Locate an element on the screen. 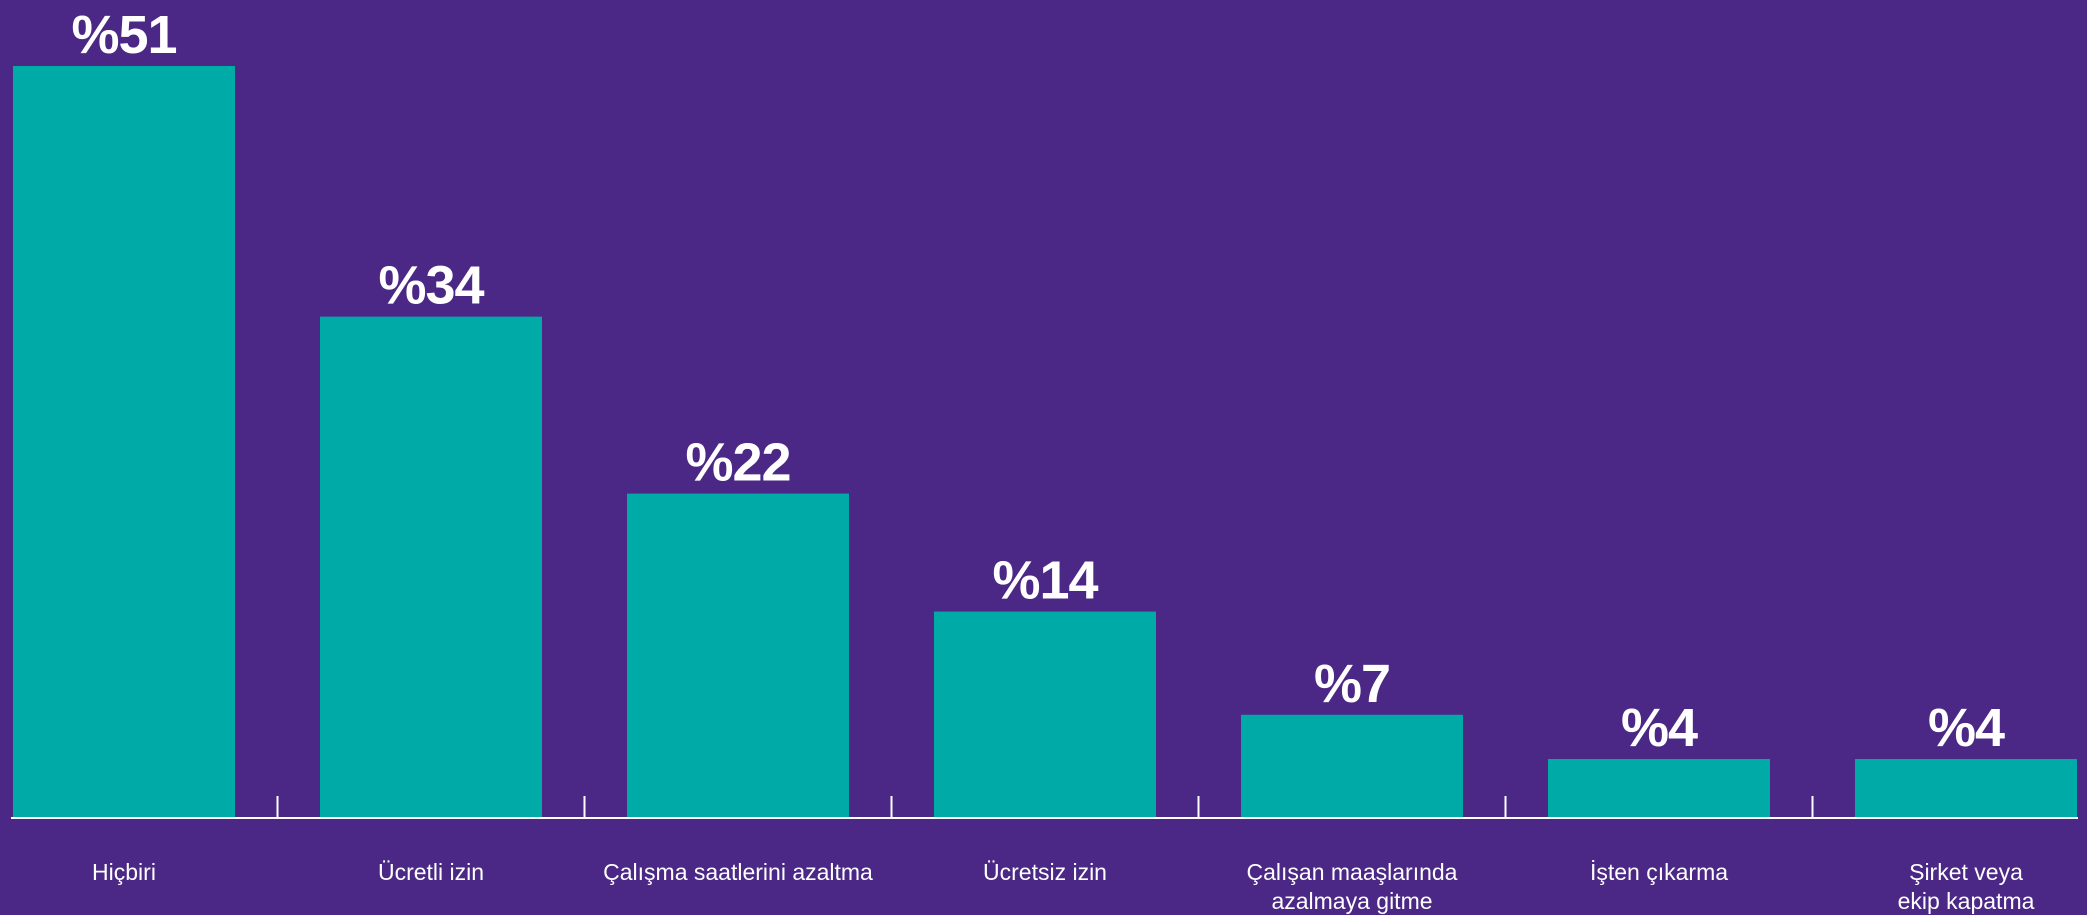  category-label-1: Hiçbiri is located at coordinates (124, 872).